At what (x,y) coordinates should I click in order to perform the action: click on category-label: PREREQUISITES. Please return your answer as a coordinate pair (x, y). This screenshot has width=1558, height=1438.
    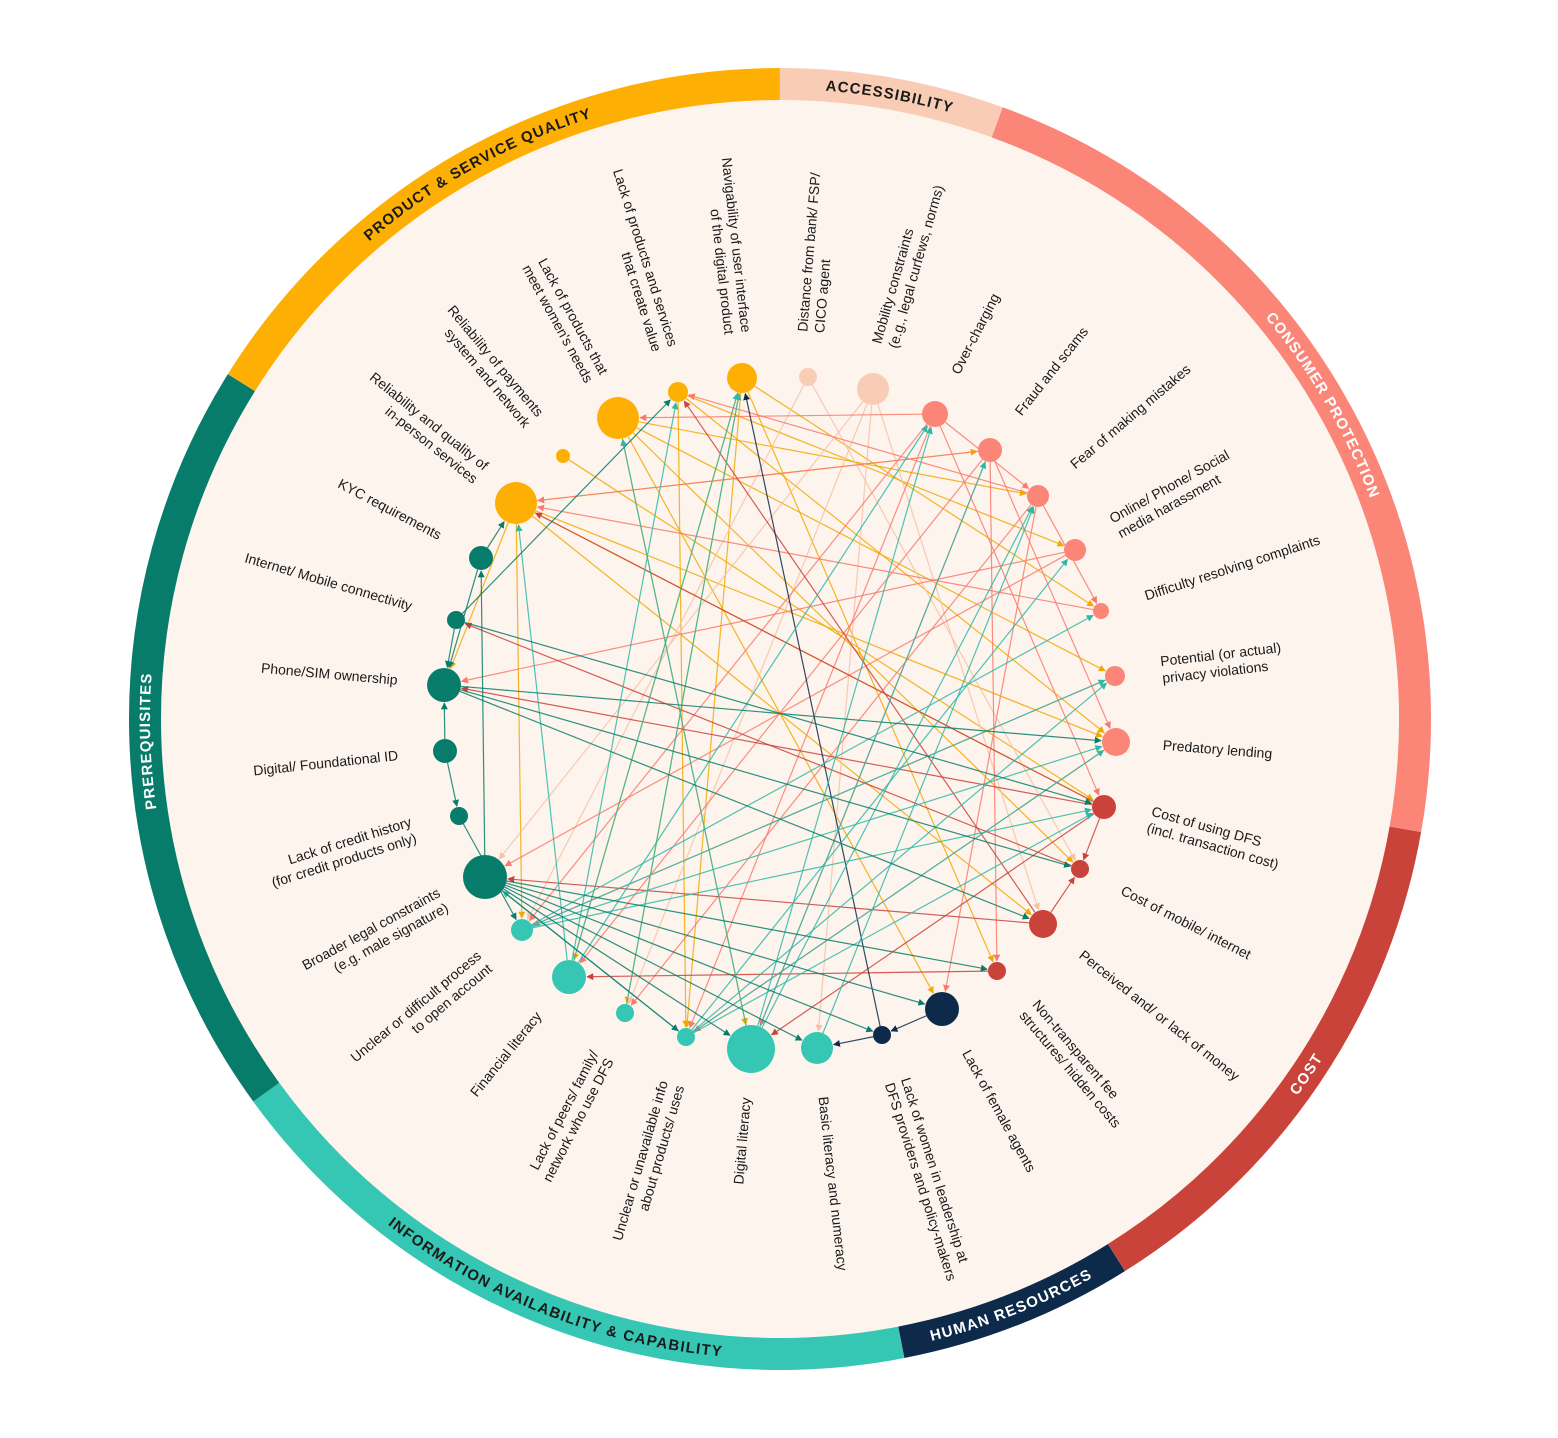
    Looking at the image, I should click on (147, 741).